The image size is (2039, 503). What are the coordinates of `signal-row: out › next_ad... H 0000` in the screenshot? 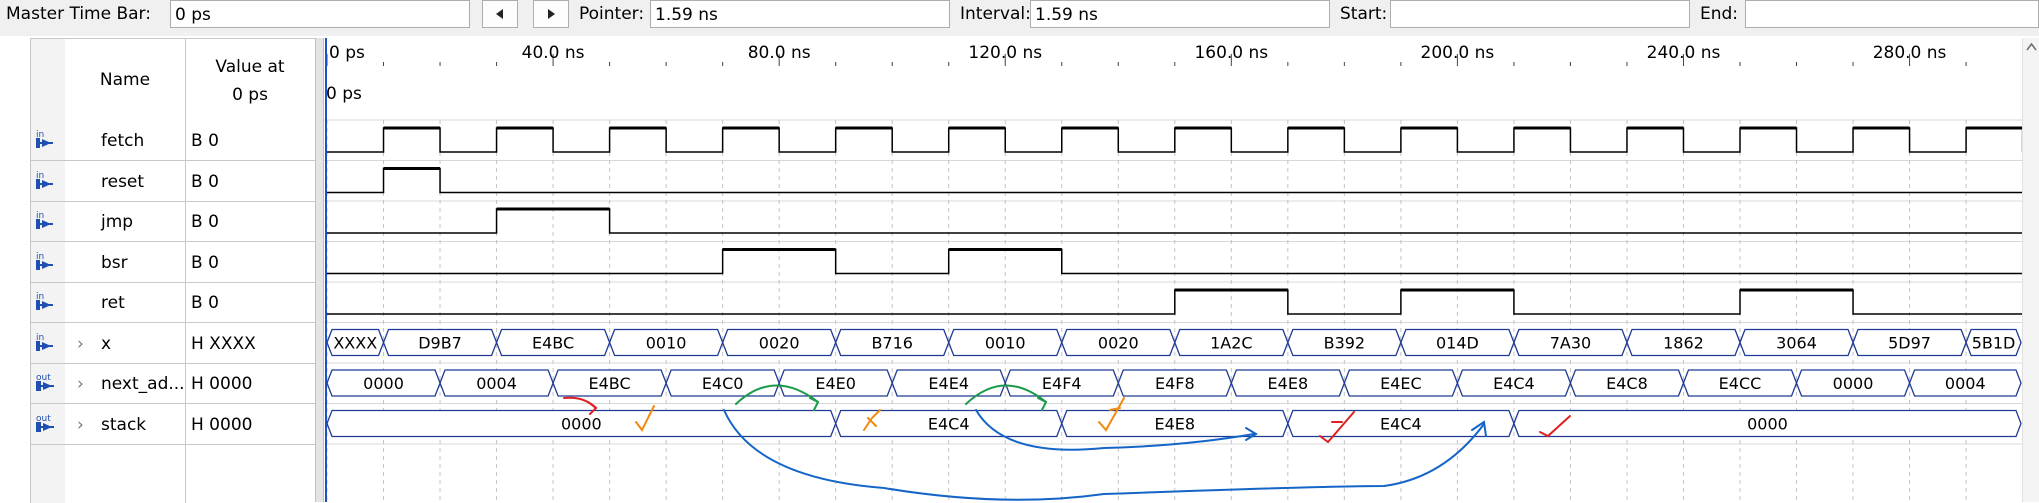 It's located at (173, 384).